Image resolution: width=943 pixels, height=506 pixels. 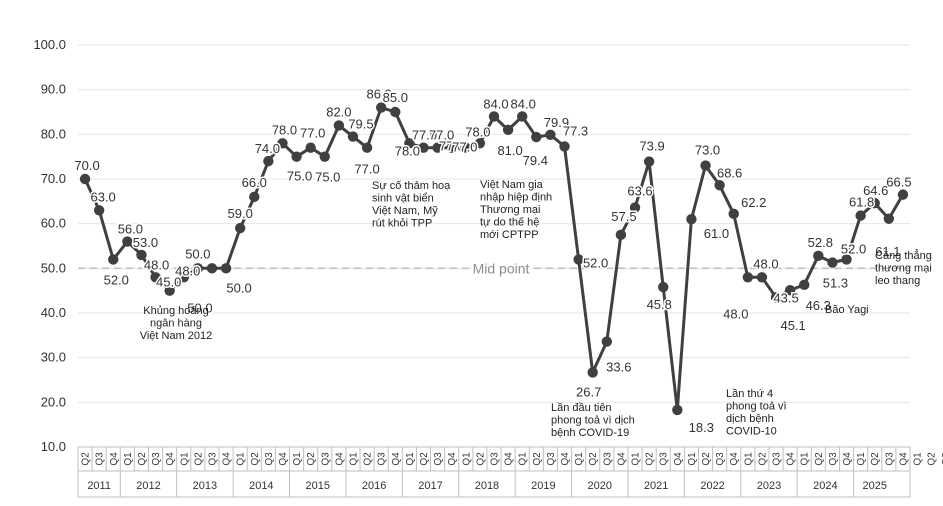 What do you see at coordinates (509, 223) in the screenshot?
I see `annotation-line: tự do thế hệ` at bounding box center [509, 223].